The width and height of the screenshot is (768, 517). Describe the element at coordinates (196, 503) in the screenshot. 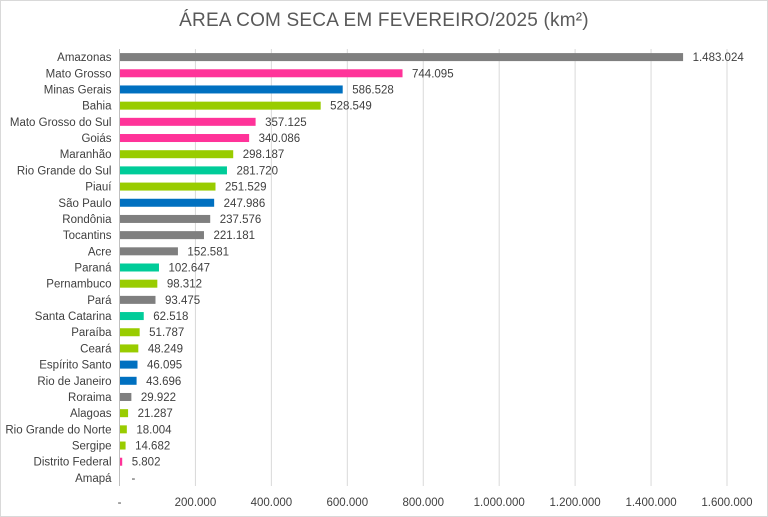

I see `x-tick-label: 200.000` at that location.